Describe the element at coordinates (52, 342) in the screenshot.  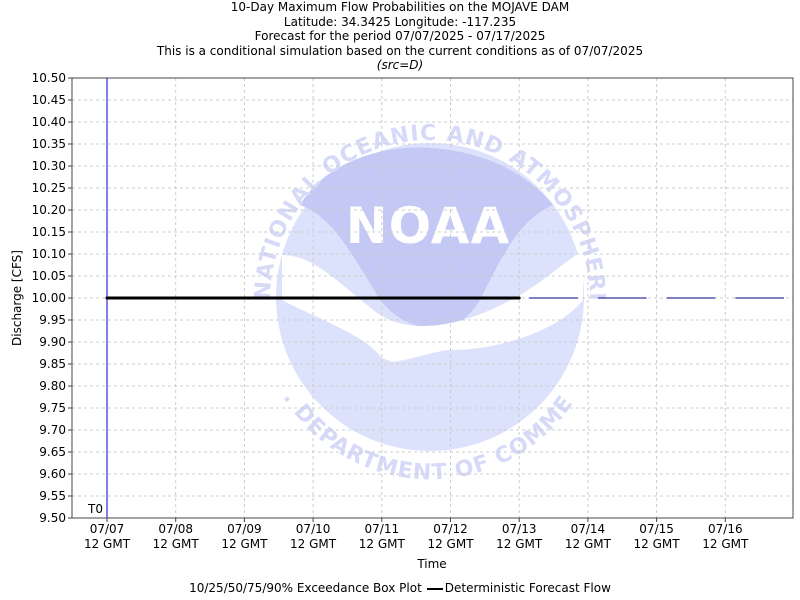
I see `y-tick-label: 9.90` at that location.